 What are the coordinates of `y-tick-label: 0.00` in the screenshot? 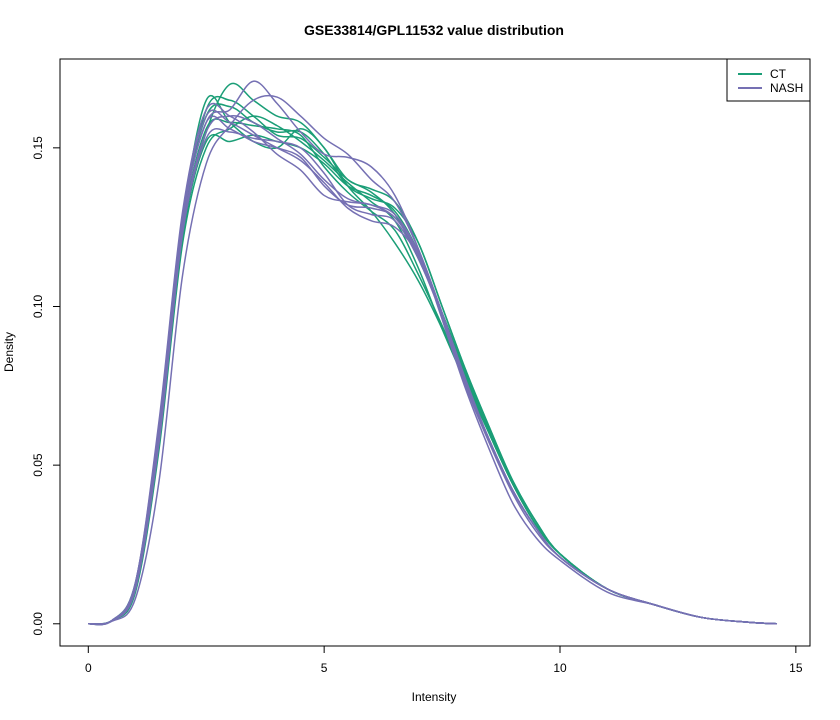 It's located at (38, 624).